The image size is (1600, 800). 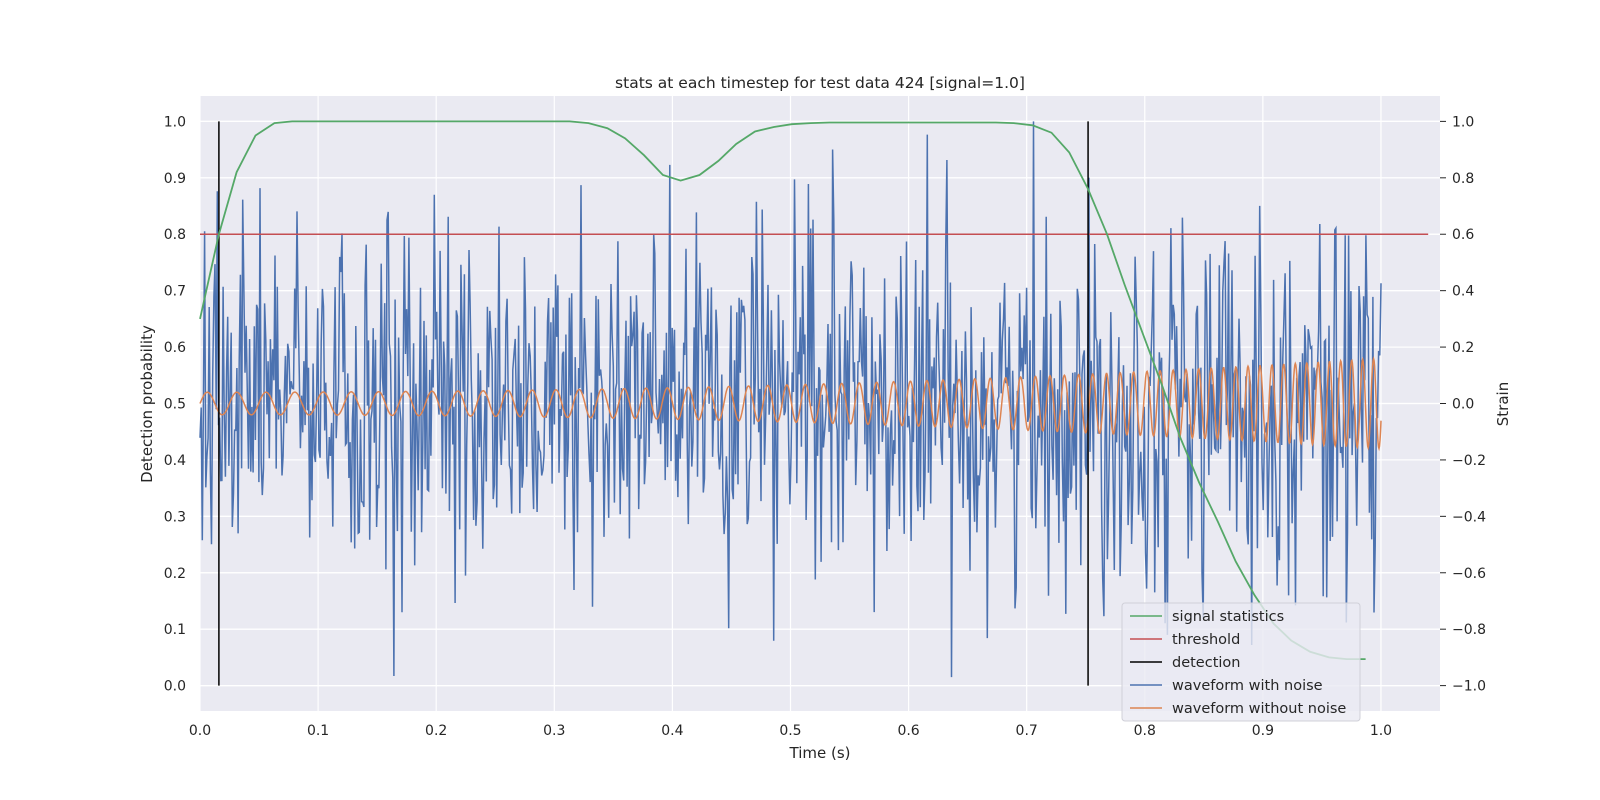 I want to click on y-right-tick-label: −0.8, so click(x=1469, y=630).